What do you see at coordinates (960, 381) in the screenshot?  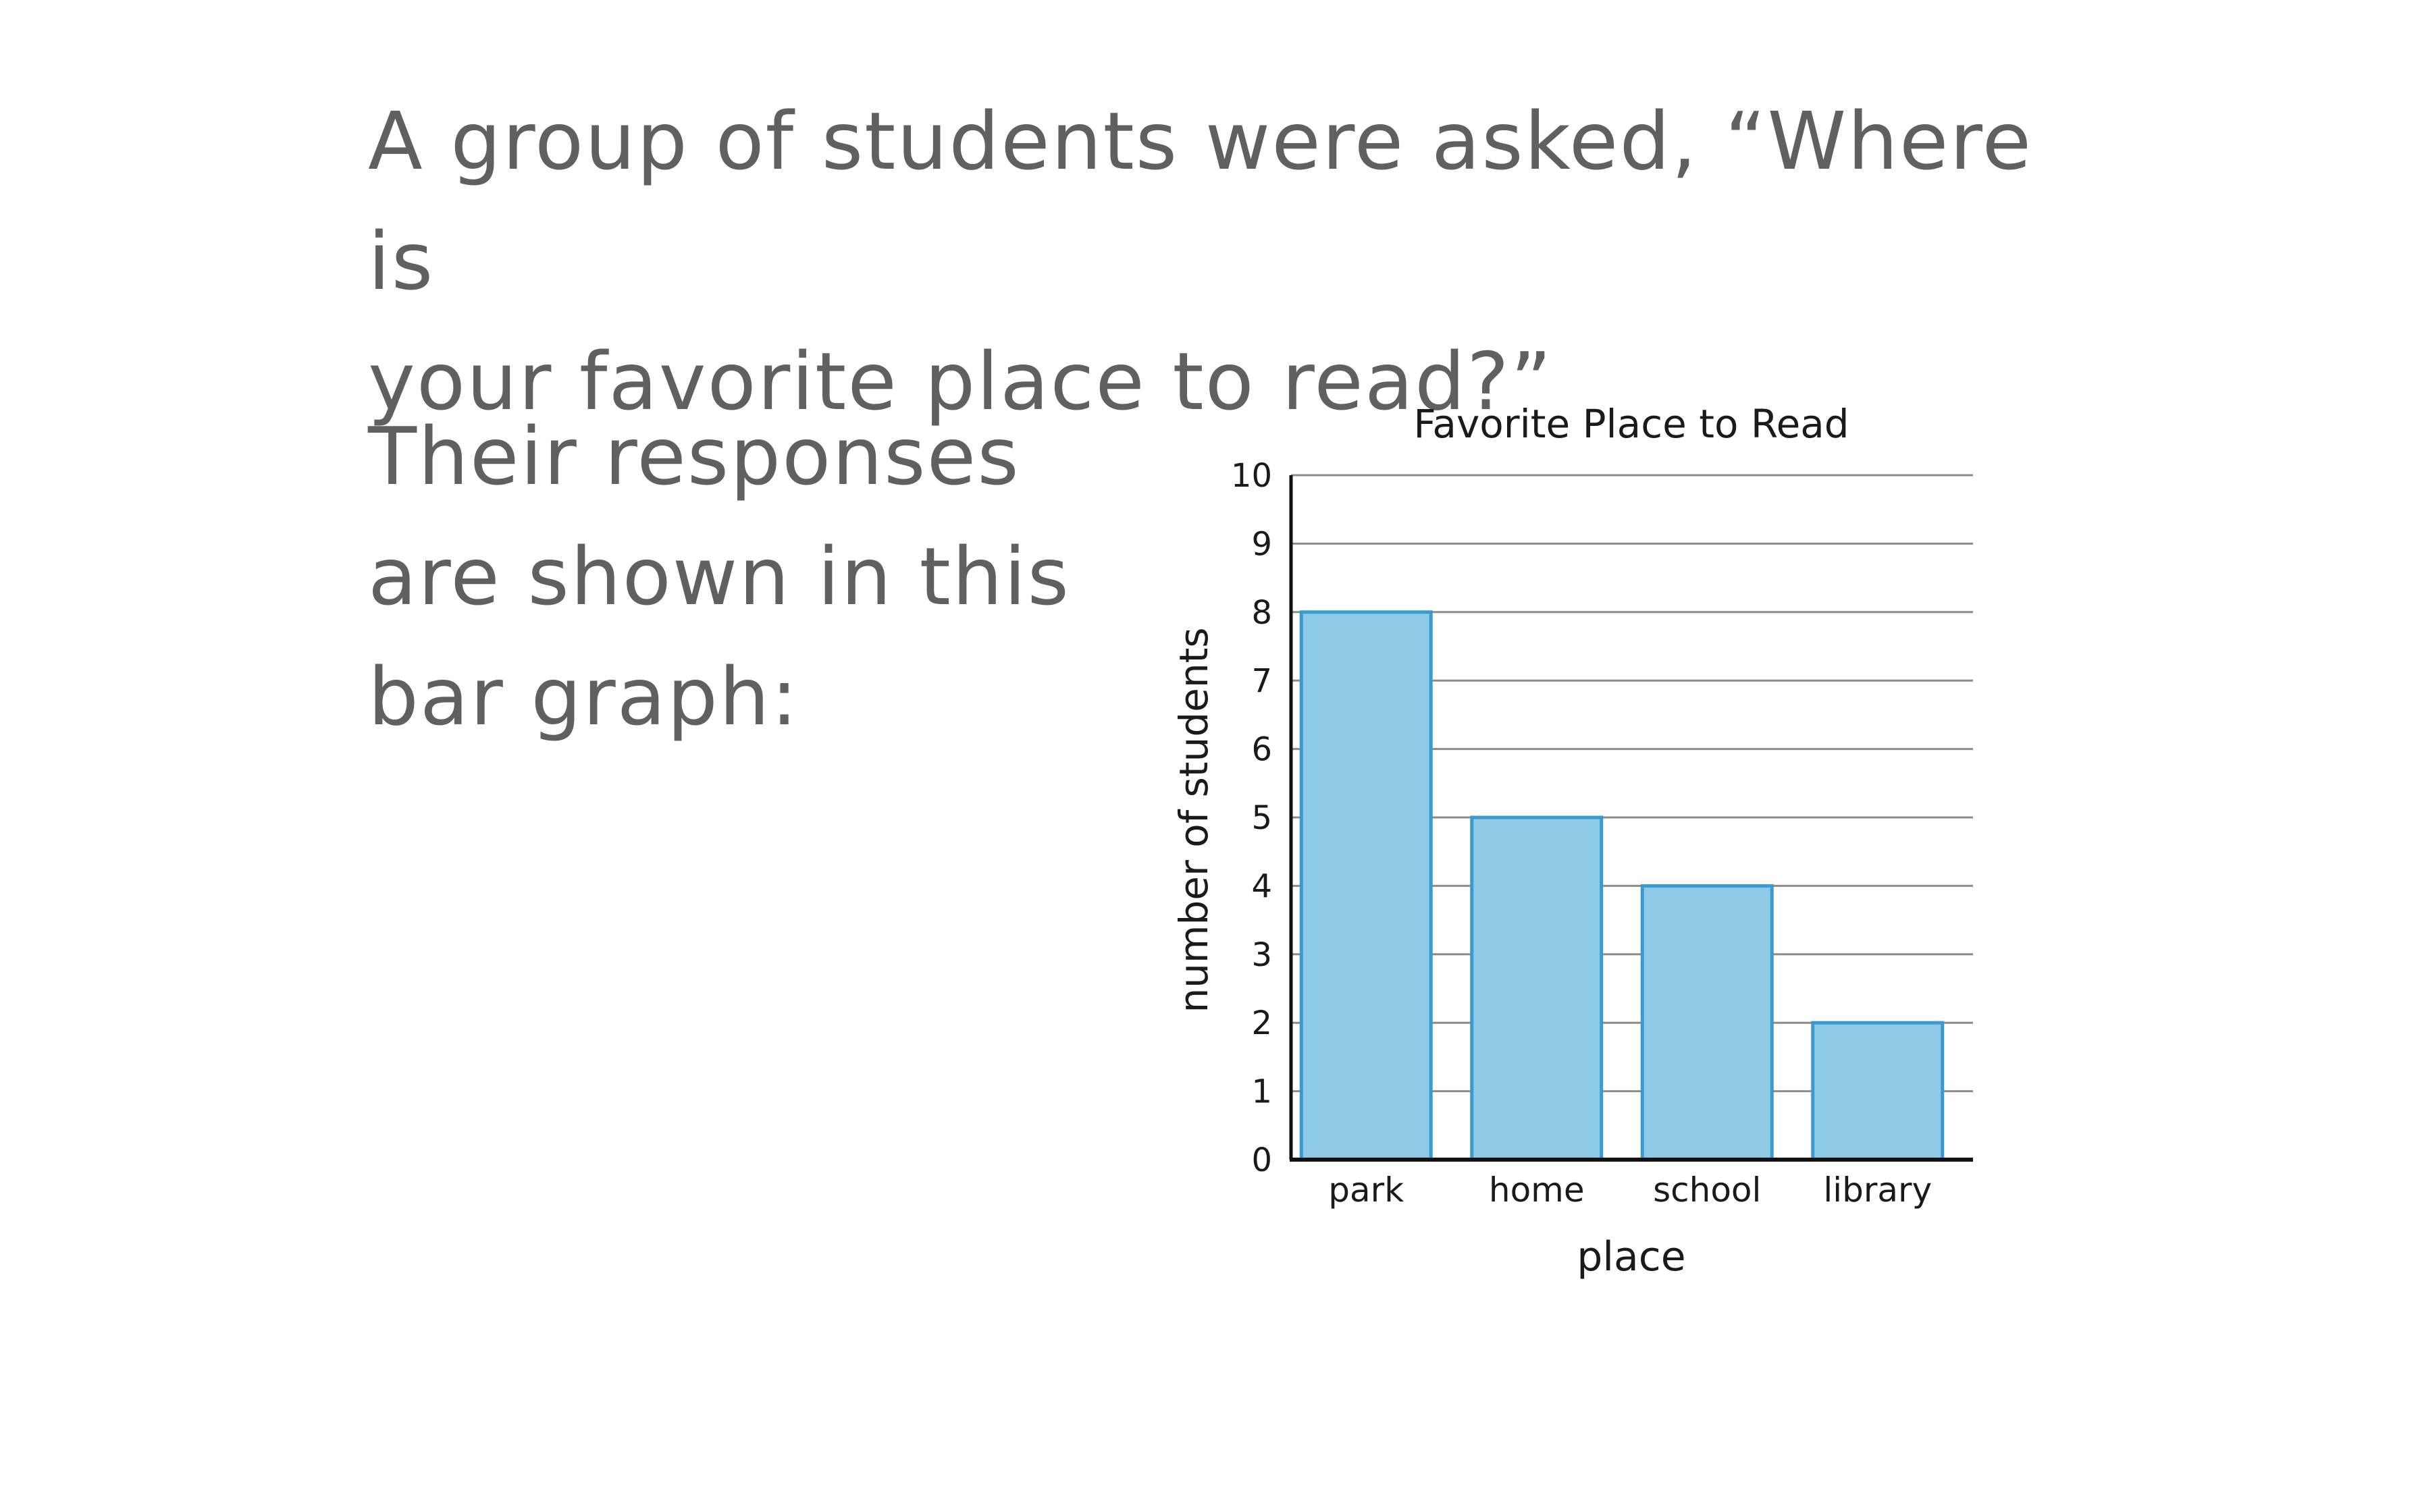 I see `question-line-2: your favorite place to read?”` at bounding box center [960, 381].